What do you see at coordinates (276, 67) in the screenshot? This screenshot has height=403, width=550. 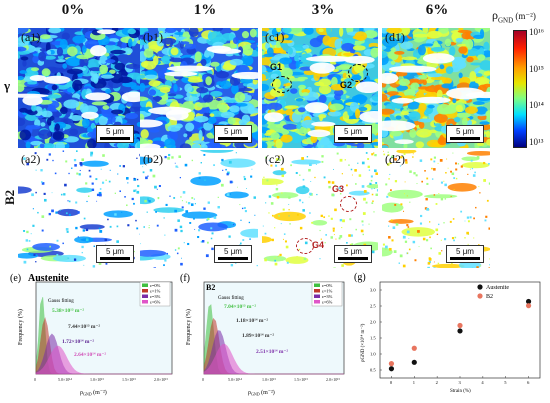 I see `grain-marker-g1: G1` at bounding box center [276, 67].